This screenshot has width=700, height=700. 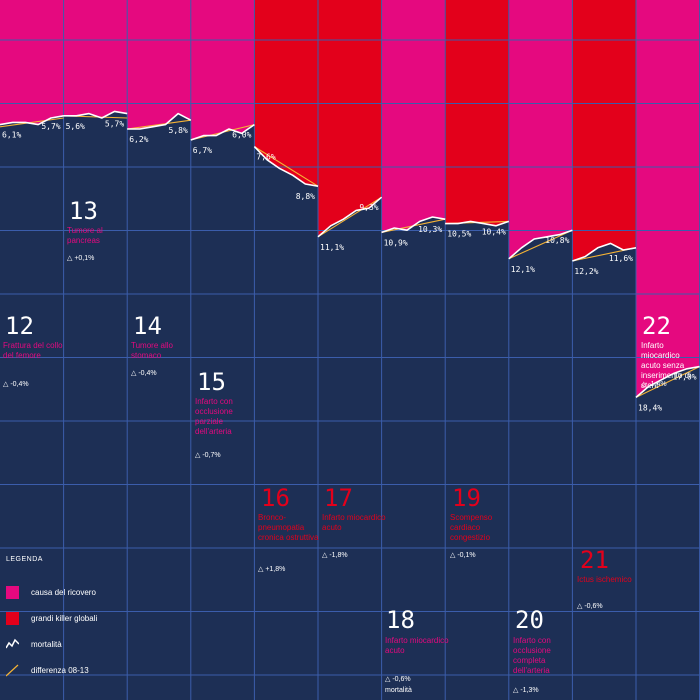 What do you see at coordinates (114, 124) in the screenshot?
I see `value-label-end-13: 5,7%` at bounding box center [114, 124].